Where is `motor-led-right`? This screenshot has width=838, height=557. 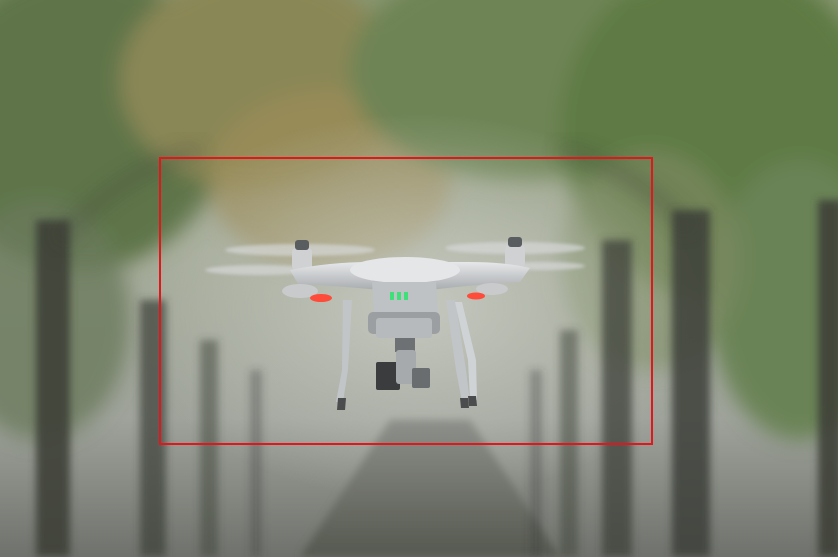 motor-led-right is located at coordinates (476, 296).